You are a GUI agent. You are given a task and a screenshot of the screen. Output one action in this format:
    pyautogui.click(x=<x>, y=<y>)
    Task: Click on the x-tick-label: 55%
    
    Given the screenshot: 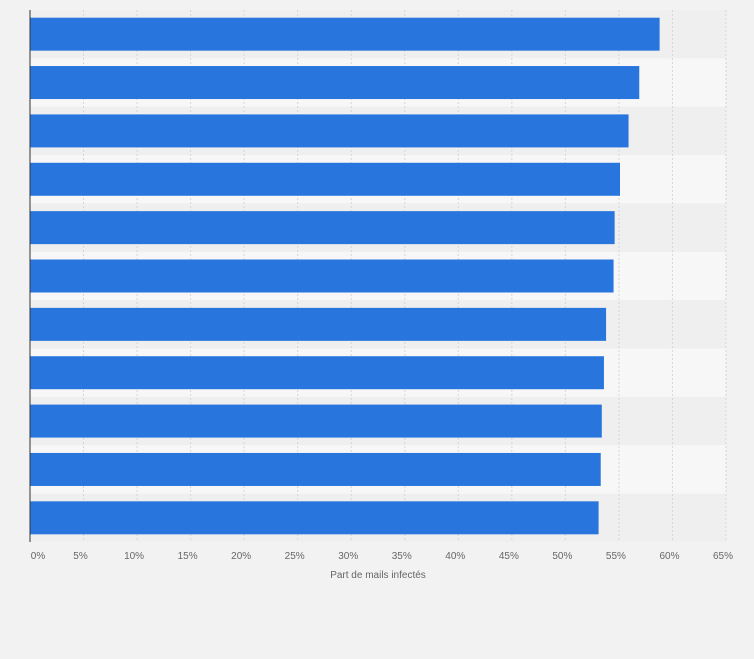 What is the action you would take?
    pyautogui.click(x=616, y=556)
    